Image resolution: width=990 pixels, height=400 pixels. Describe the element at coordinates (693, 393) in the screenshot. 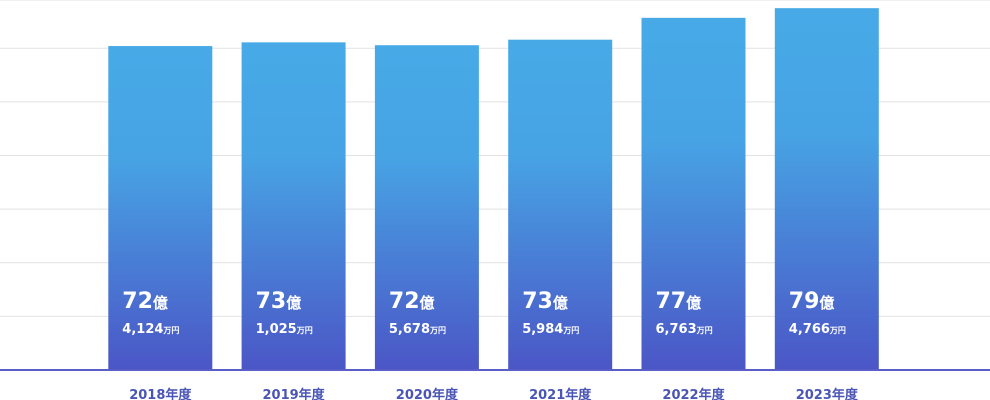

I see `x-tick-label: 2022年度` at that location.